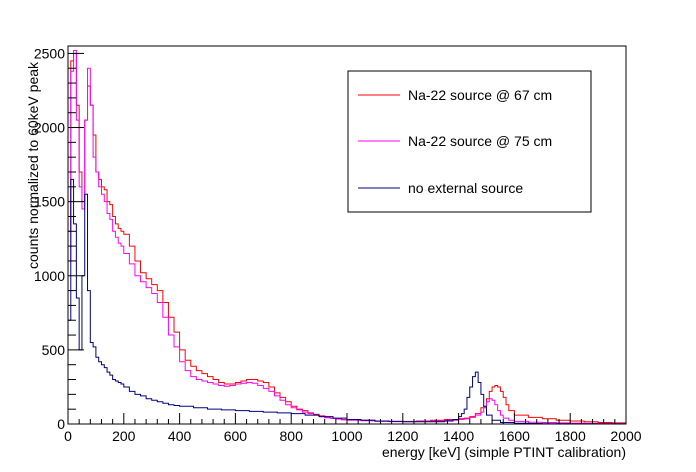 This screenshot has height=472, width=696. I want to click on x-tick-label: 1800, so click(570, 436).